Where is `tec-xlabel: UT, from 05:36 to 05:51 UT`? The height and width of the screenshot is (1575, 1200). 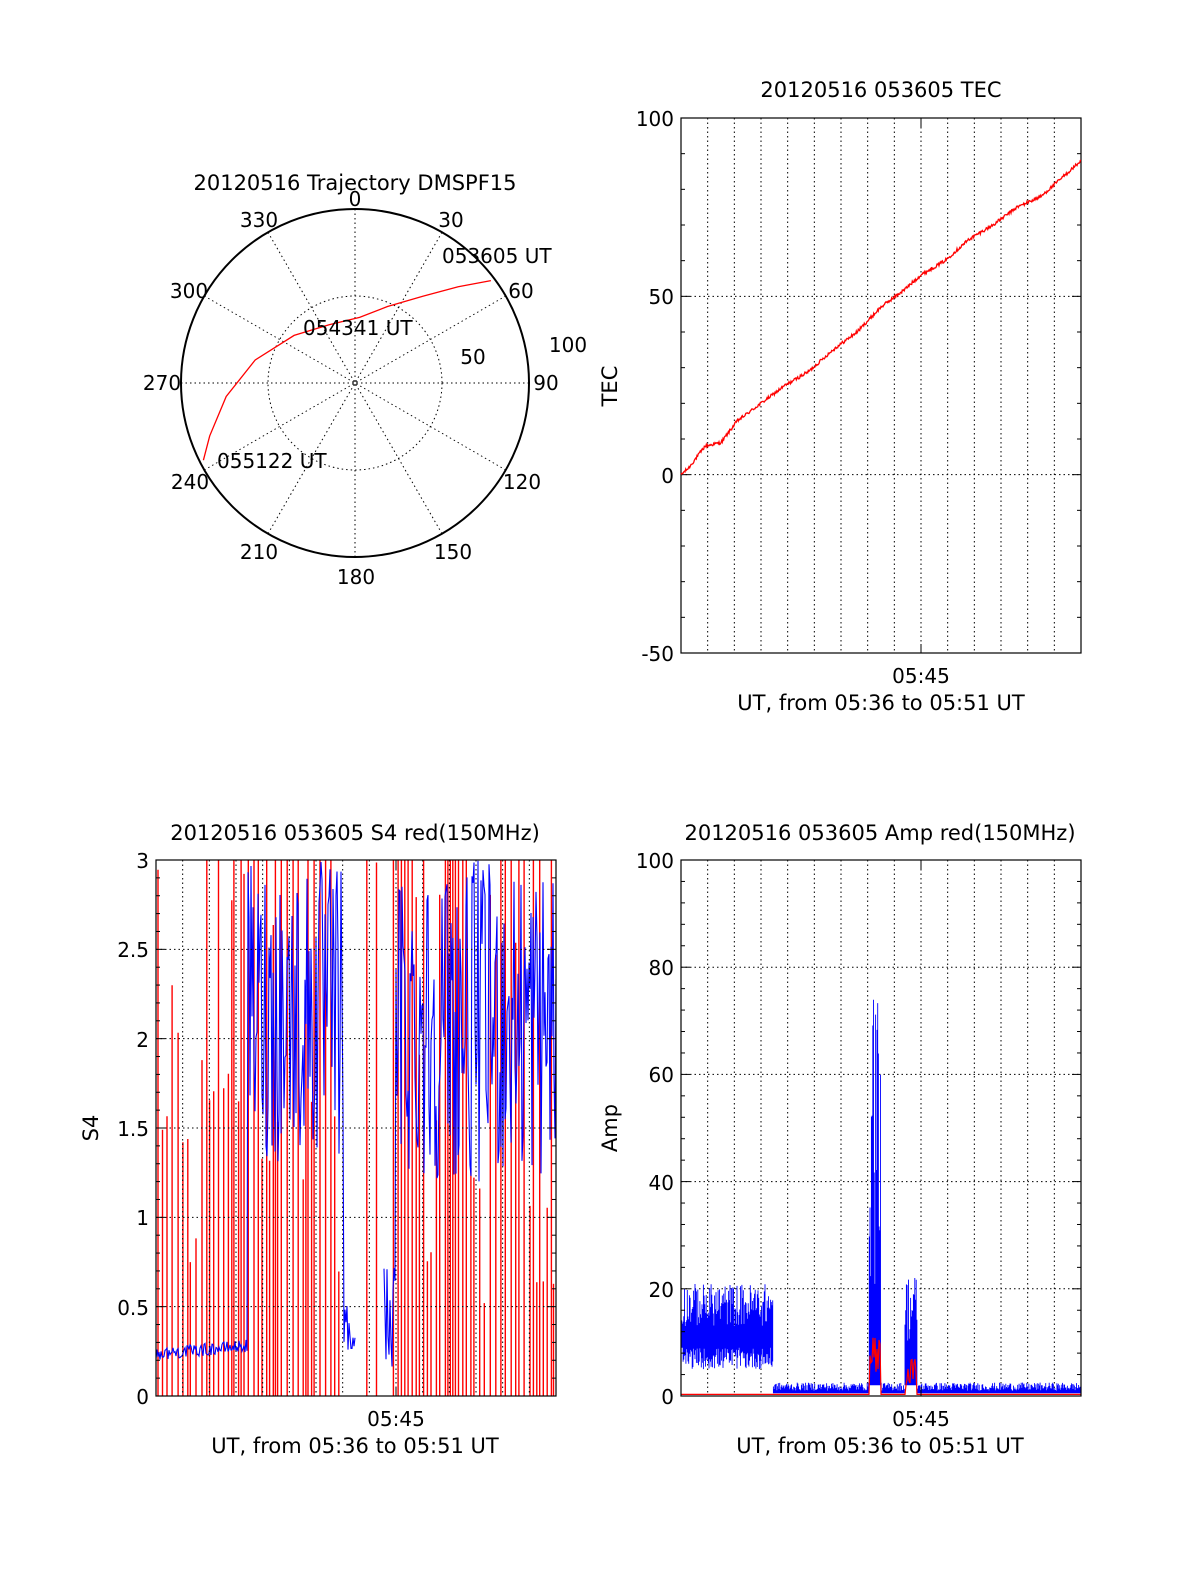 tec-xlabel: UT, from 05:36 to 05:51 UT is located at coordinates (881, 703).